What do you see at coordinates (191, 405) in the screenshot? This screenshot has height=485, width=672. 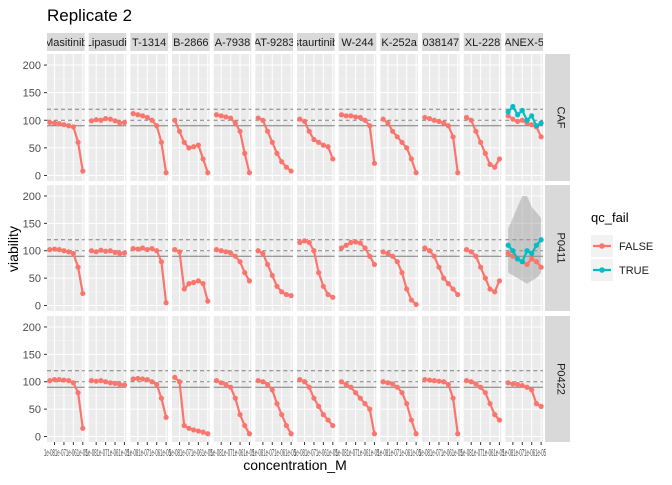 I see `series-P0422-3-FALSE` at bounding box center [191, 405].